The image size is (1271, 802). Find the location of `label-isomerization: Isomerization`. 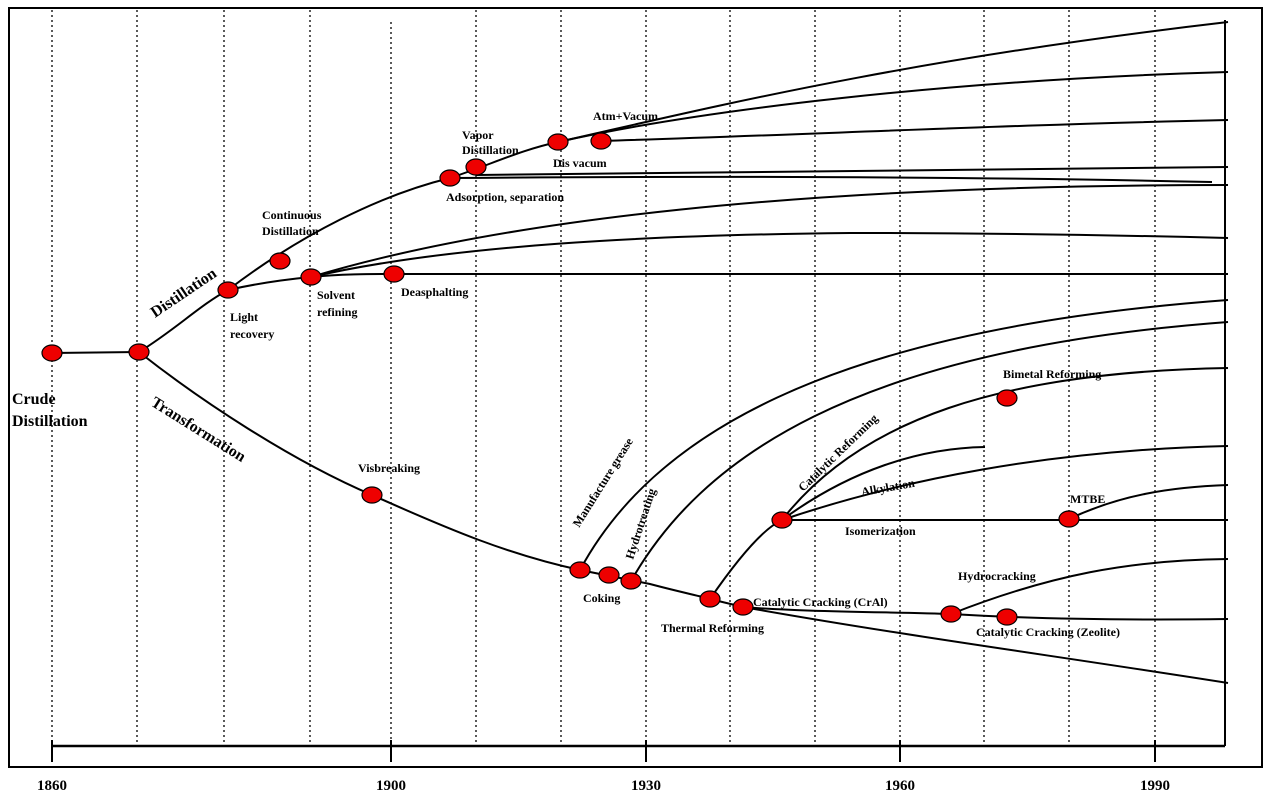

label-isomerization: Isomerization is located at coordinates (880, 531).